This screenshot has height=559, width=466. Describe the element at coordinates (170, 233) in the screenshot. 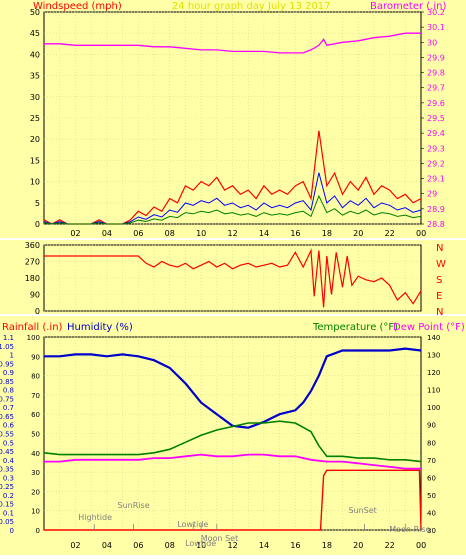

I see `top-x-tick-label: 08` at that location.